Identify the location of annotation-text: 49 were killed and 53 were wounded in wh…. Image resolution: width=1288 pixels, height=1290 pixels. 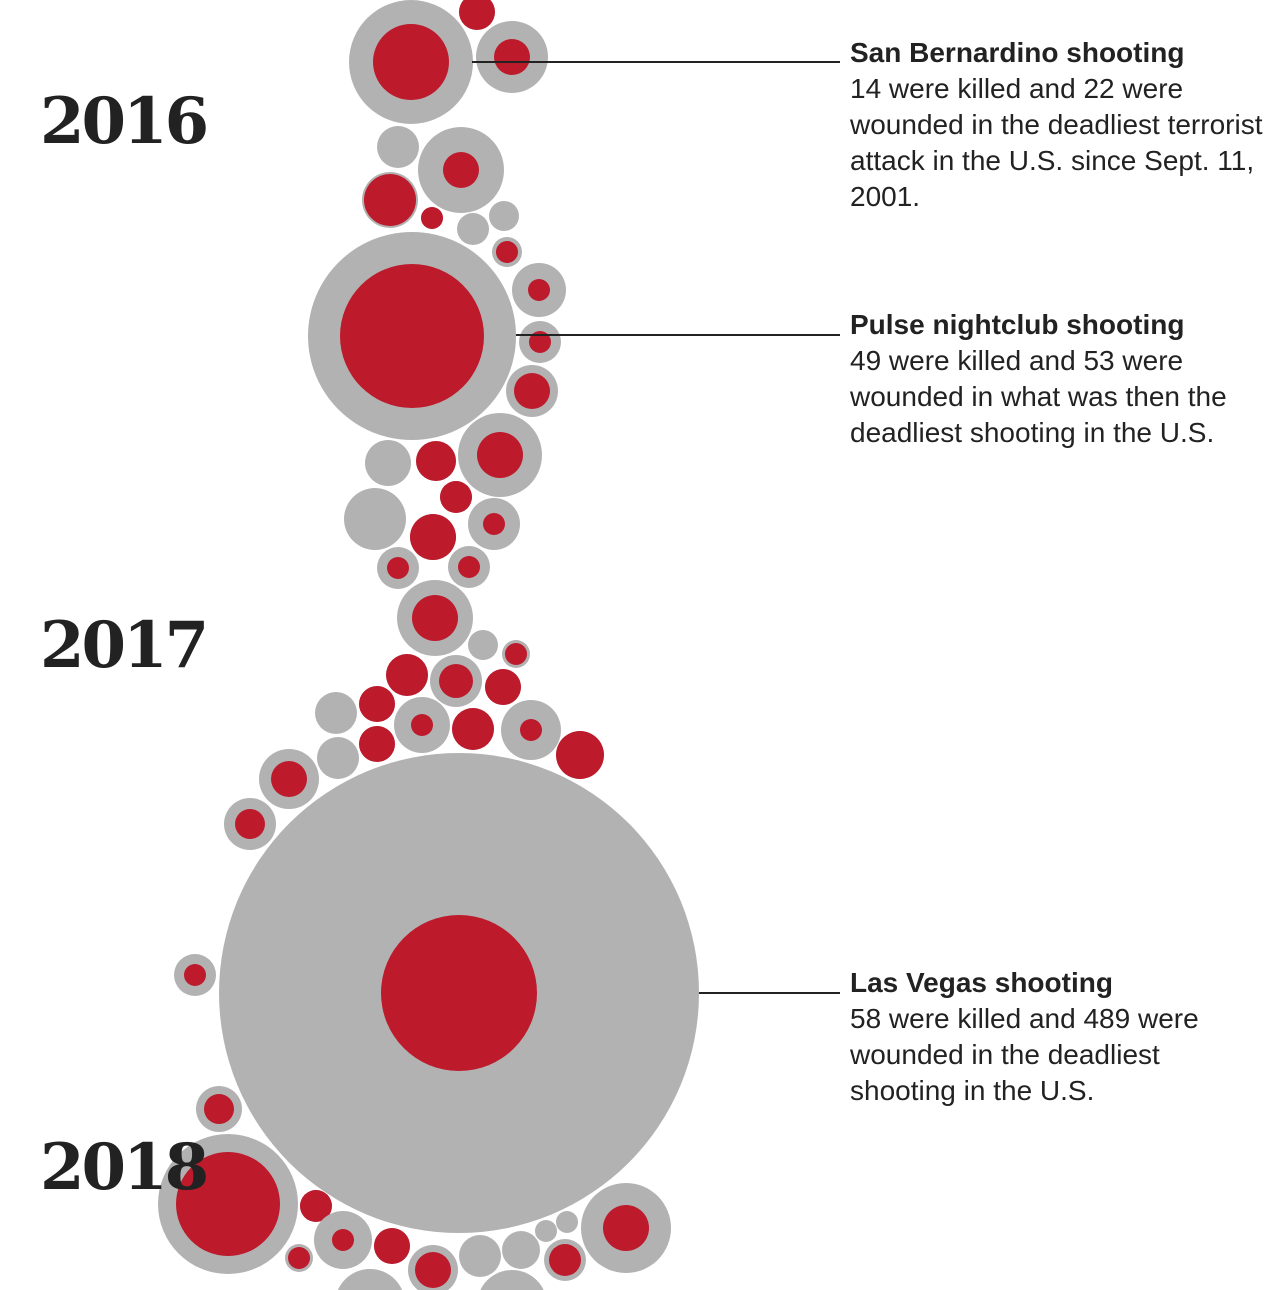
(1038, 396).